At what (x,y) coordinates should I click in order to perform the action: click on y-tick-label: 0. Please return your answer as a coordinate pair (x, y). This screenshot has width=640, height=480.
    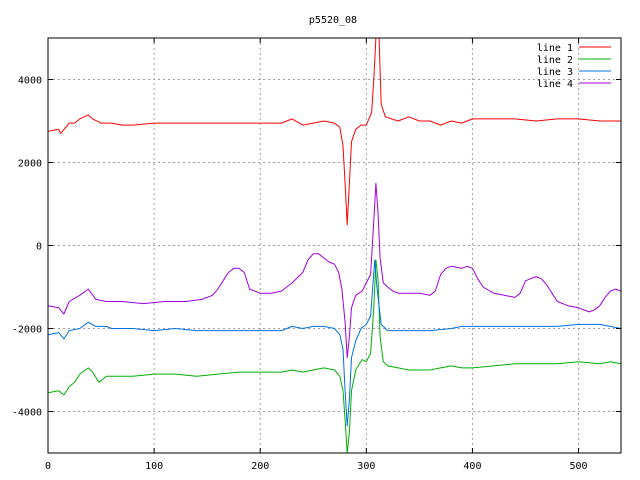
    Looking at the image, I should click on (39, 247).